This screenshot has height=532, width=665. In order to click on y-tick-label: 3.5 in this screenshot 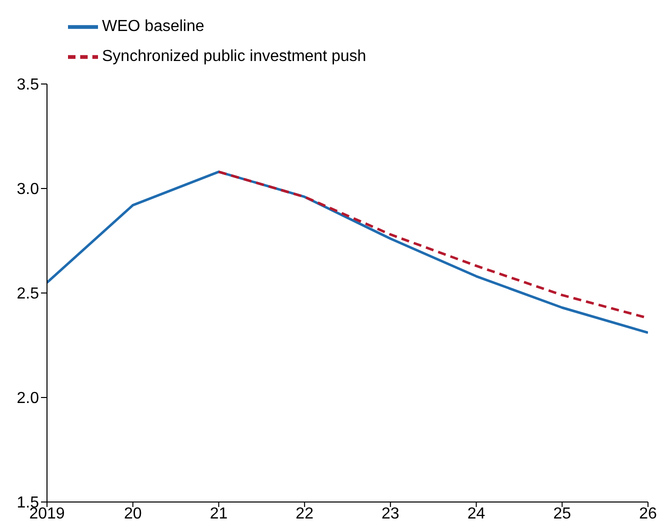, I will do `click(28, 85)`.